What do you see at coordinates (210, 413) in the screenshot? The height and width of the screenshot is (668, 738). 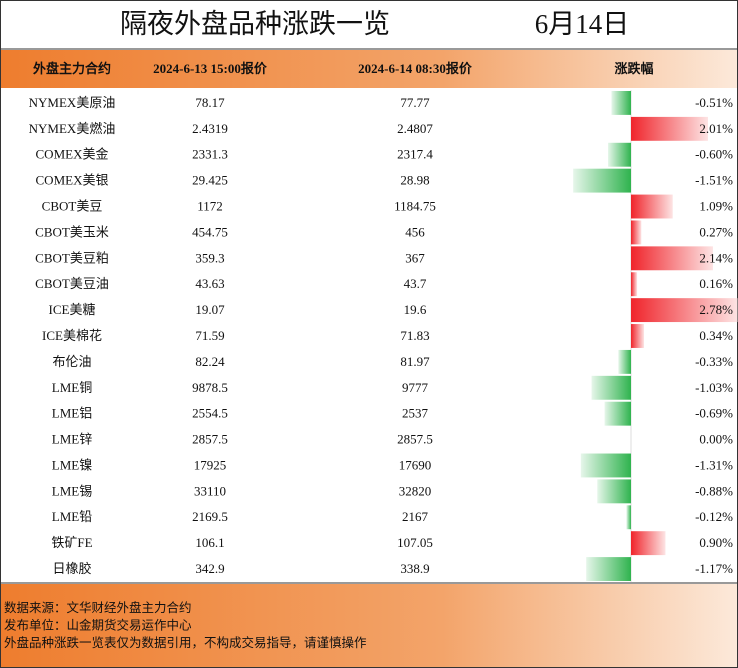 I see `cell: 2554.5` at bounding box center [210, 413].